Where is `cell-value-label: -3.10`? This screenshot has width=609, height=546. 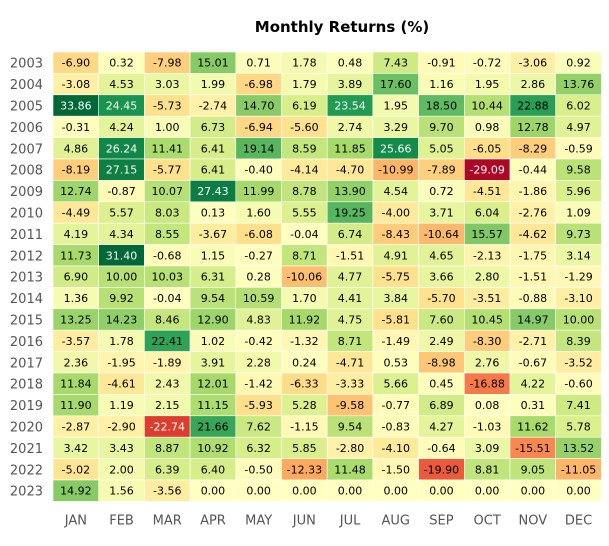 cell-value-label: -3.10 is located at coordinates (578, 298).